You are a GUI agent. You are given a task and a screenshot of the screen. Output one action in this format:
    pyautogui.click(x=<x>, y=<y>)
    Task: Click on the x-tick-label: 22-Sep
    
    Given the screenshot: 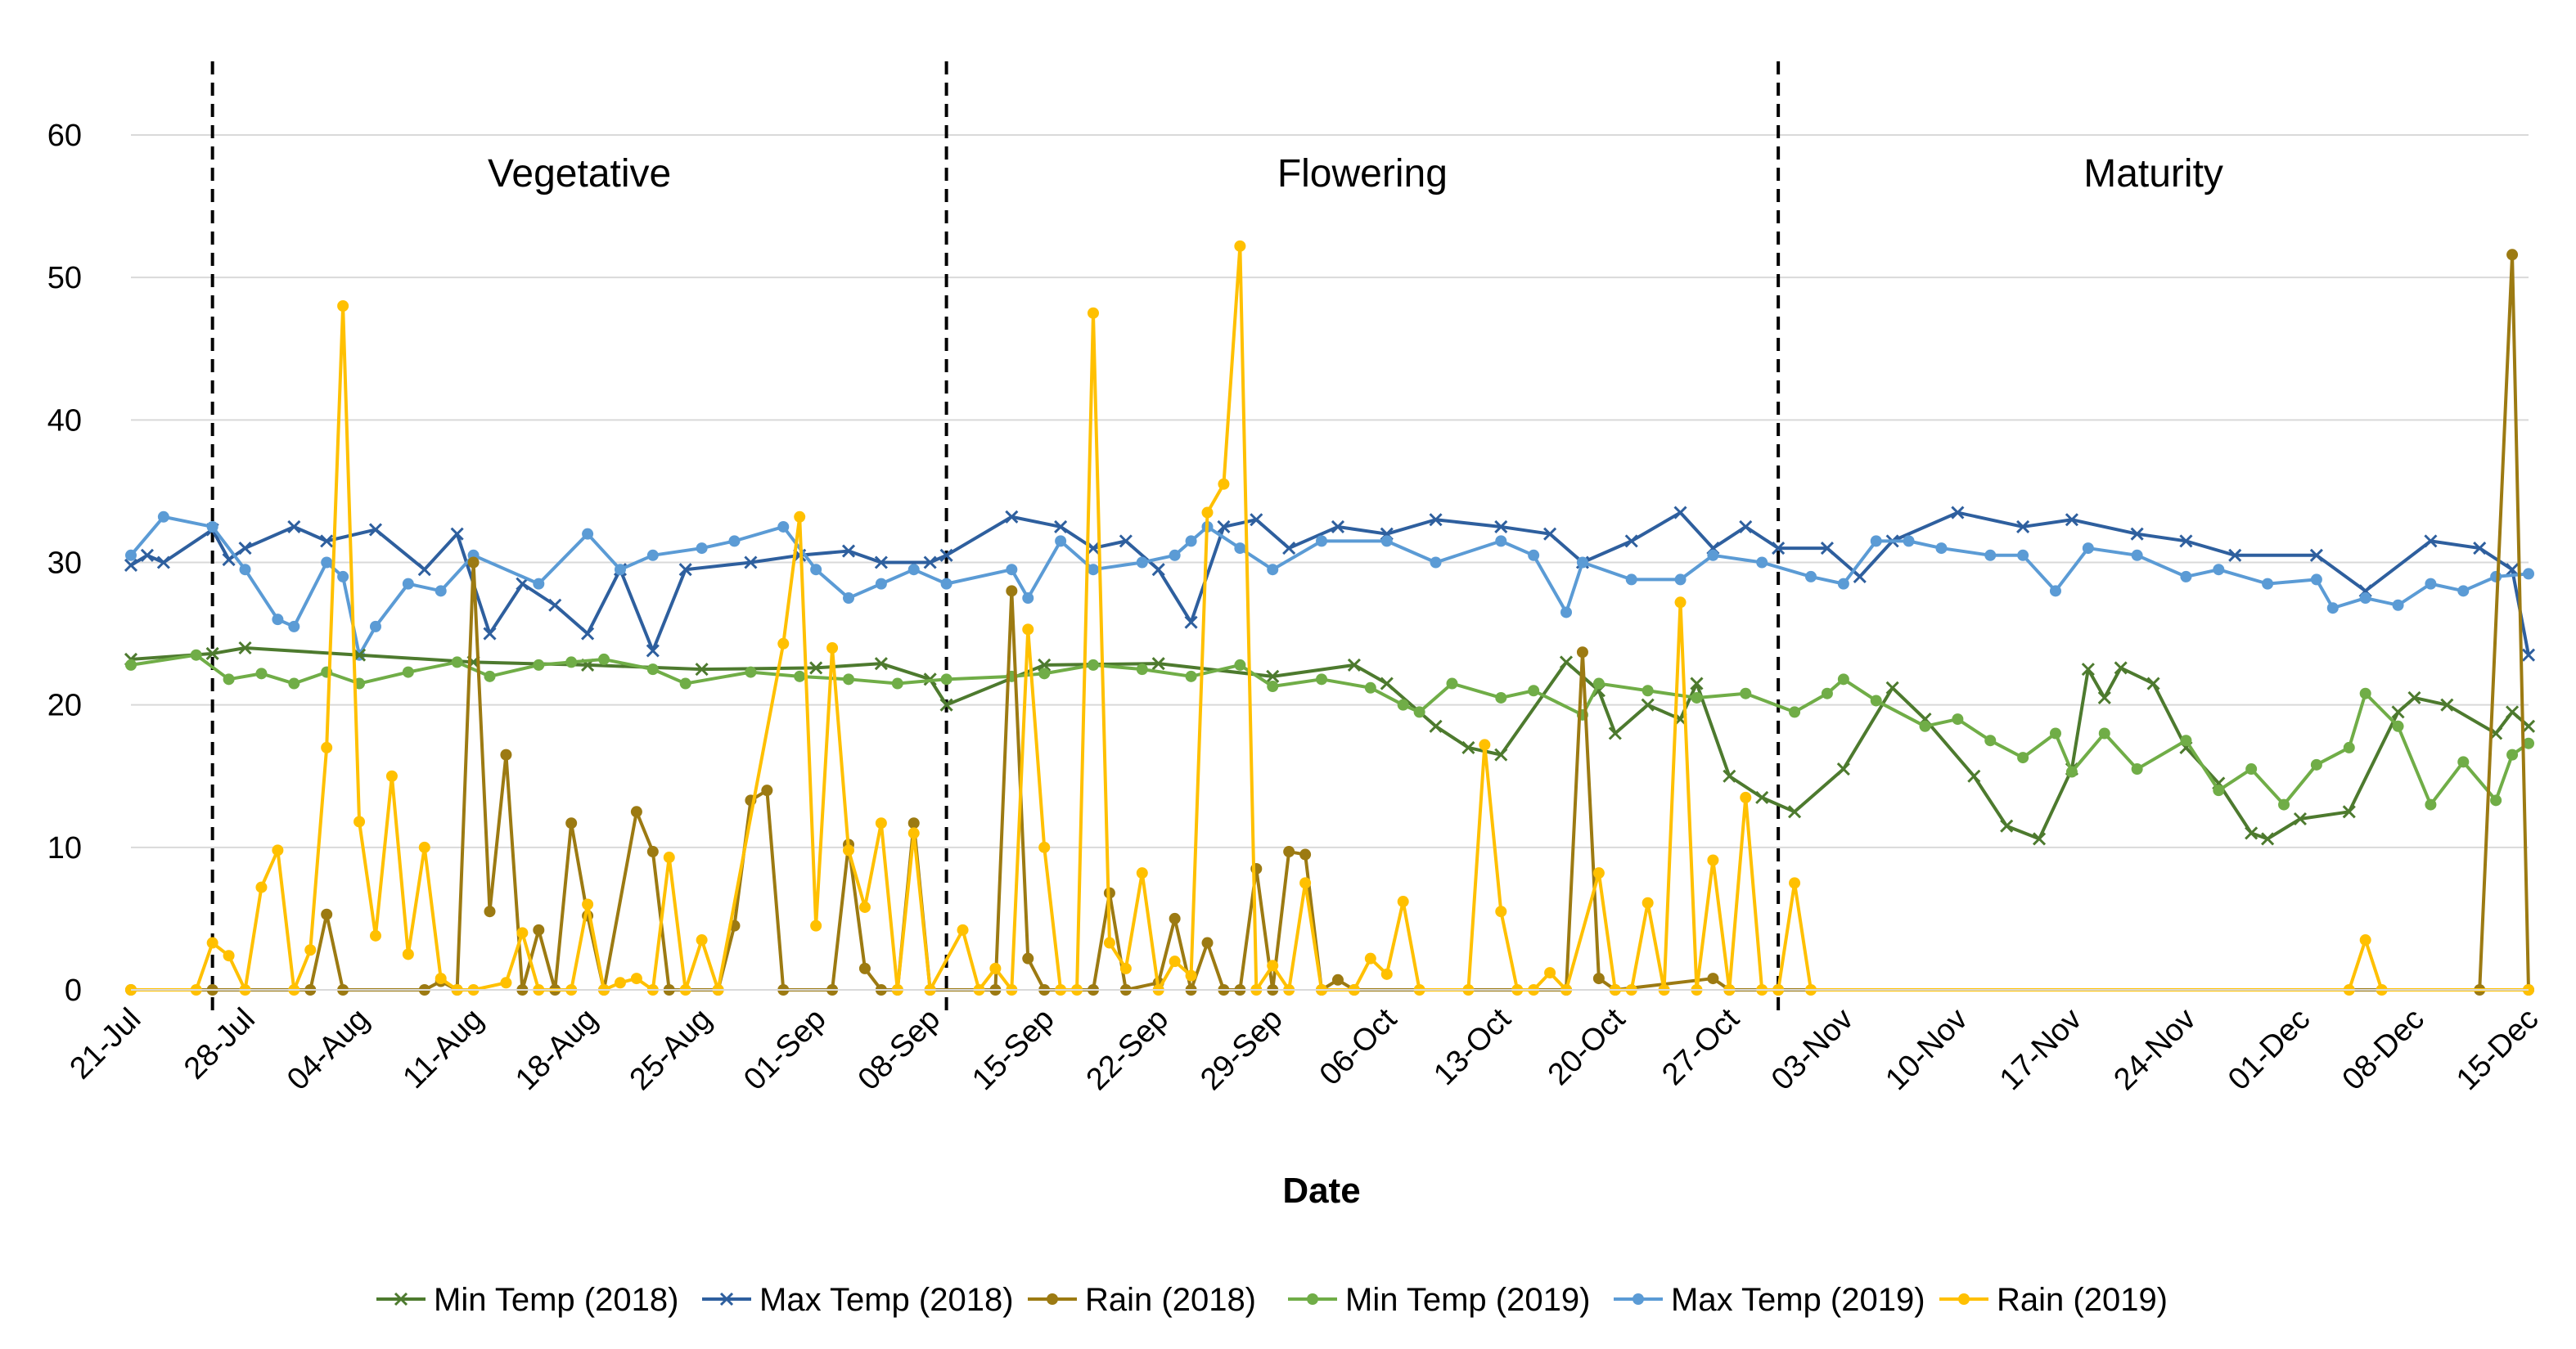 What is the action you would take?
    pyautogui.click(x=1127, y=1049)
    